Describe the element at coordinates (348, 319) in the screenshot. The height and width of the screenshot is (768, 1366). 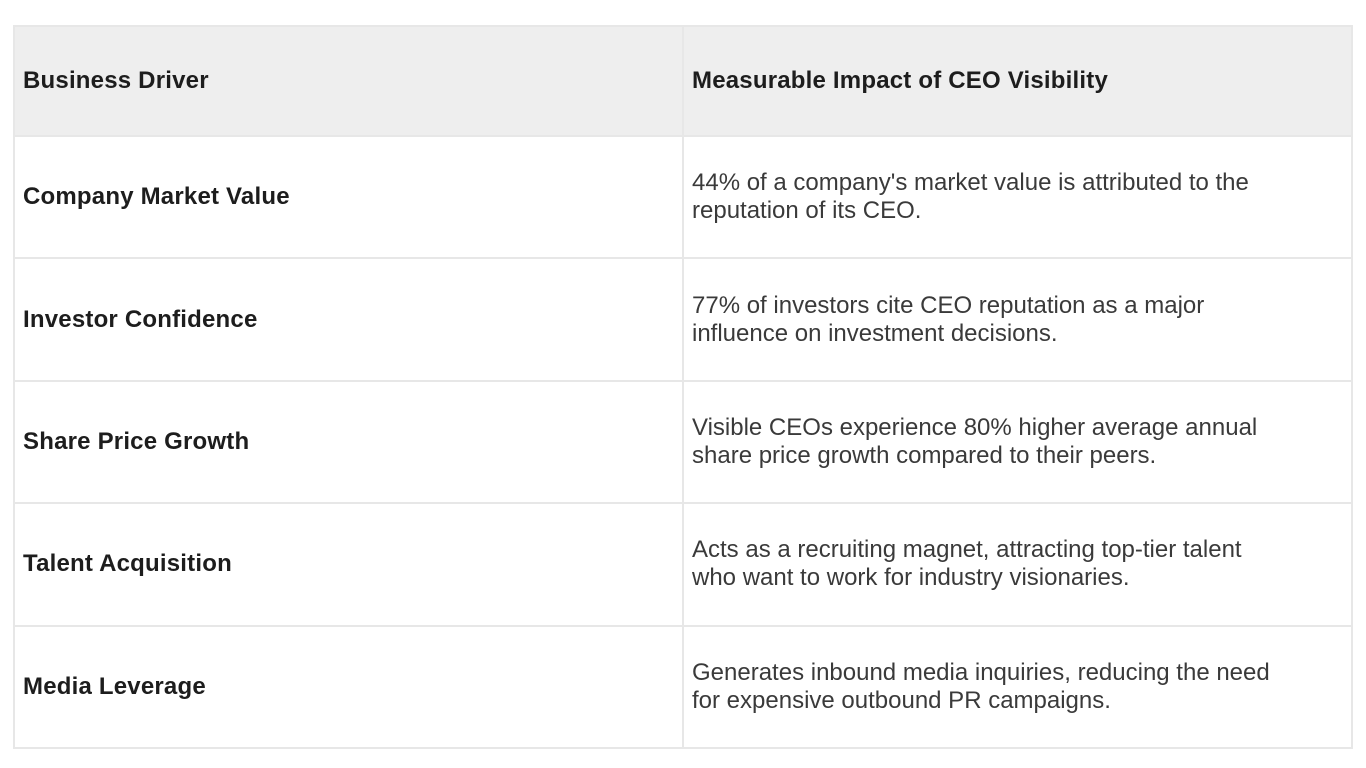
I see `driver-cell: Investor Confidence` at that location.